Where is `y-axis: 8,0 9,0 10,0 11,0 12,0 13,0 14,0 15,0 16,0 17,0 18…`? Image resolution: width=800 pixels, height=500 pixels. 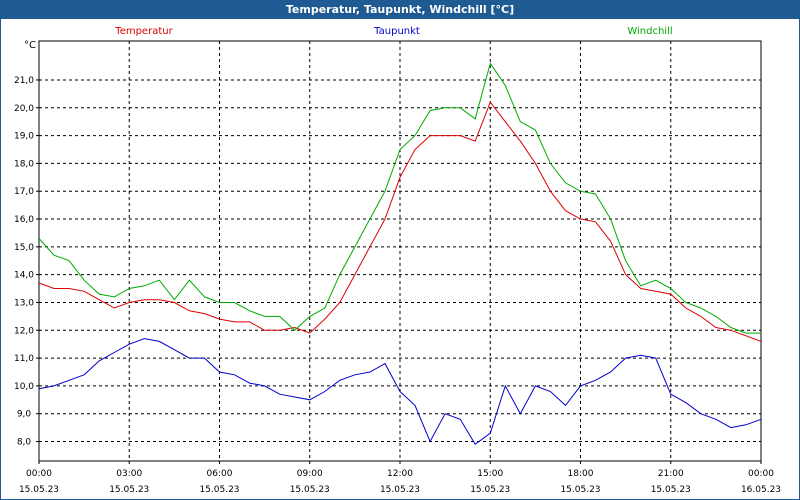 y-axis: 8,0 9,0 10,0 11,0 12,0 13,0 14,0 15,0 16,0 17,0 18… is located at coordinates (26, 262).